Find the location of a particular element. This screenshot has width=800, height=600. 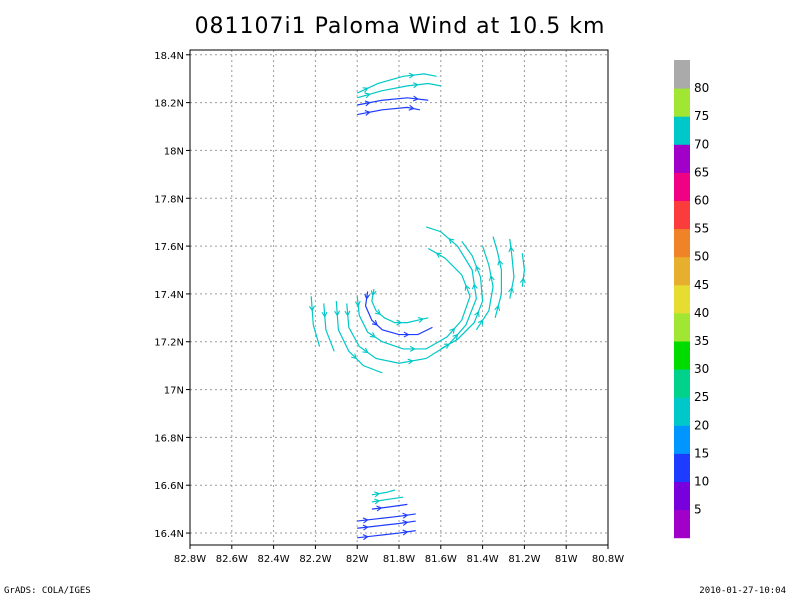

x-tick-label: 81.4W is located at coordinates (483, 559).